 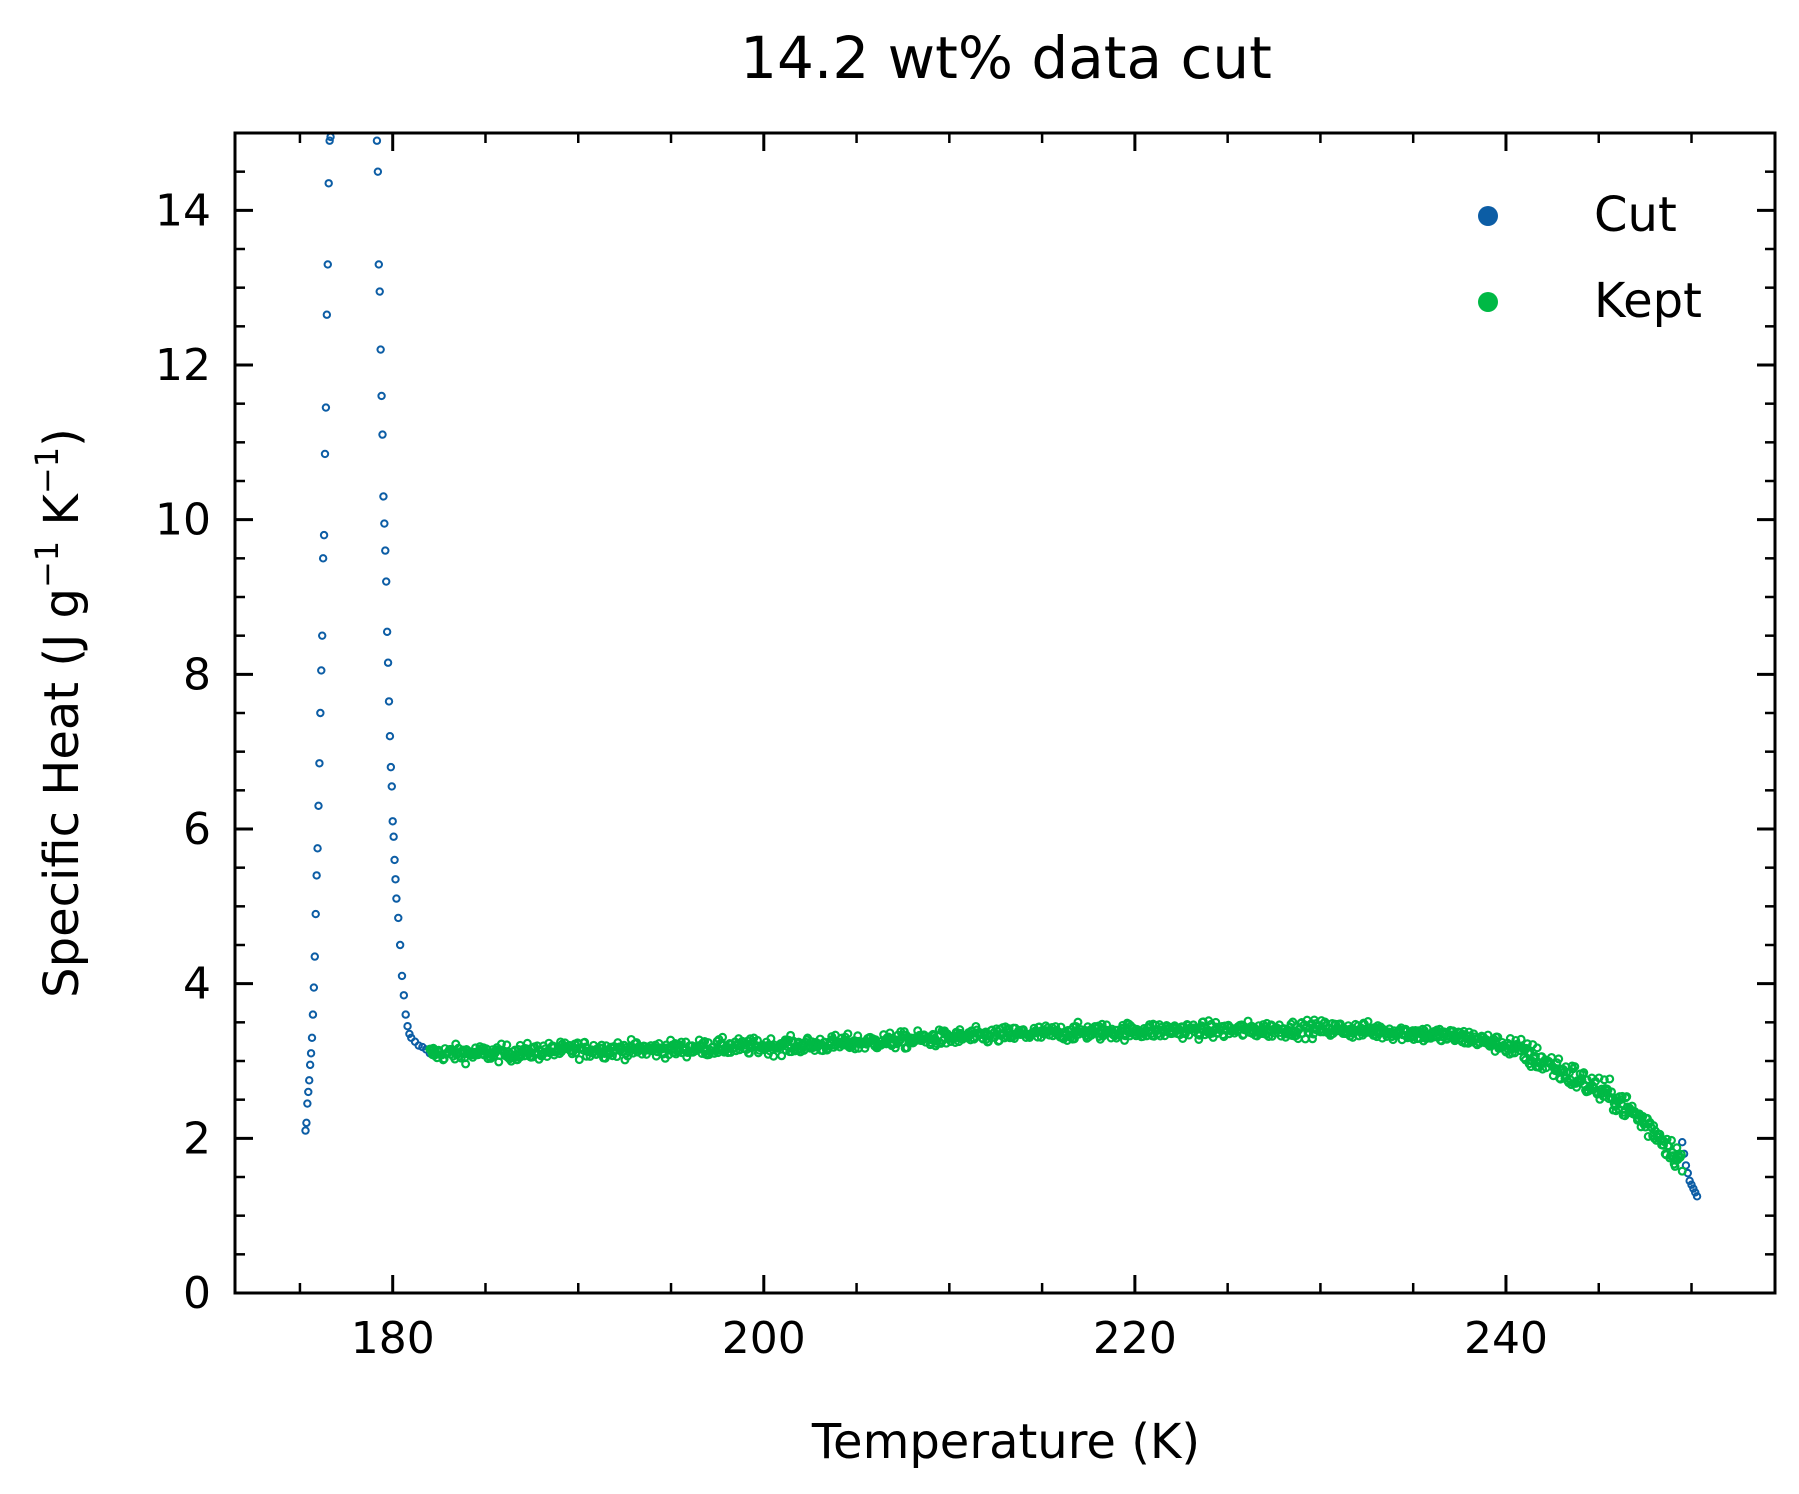 I want to click on y-label-sup-1: −1, so click(x=47, y=564).